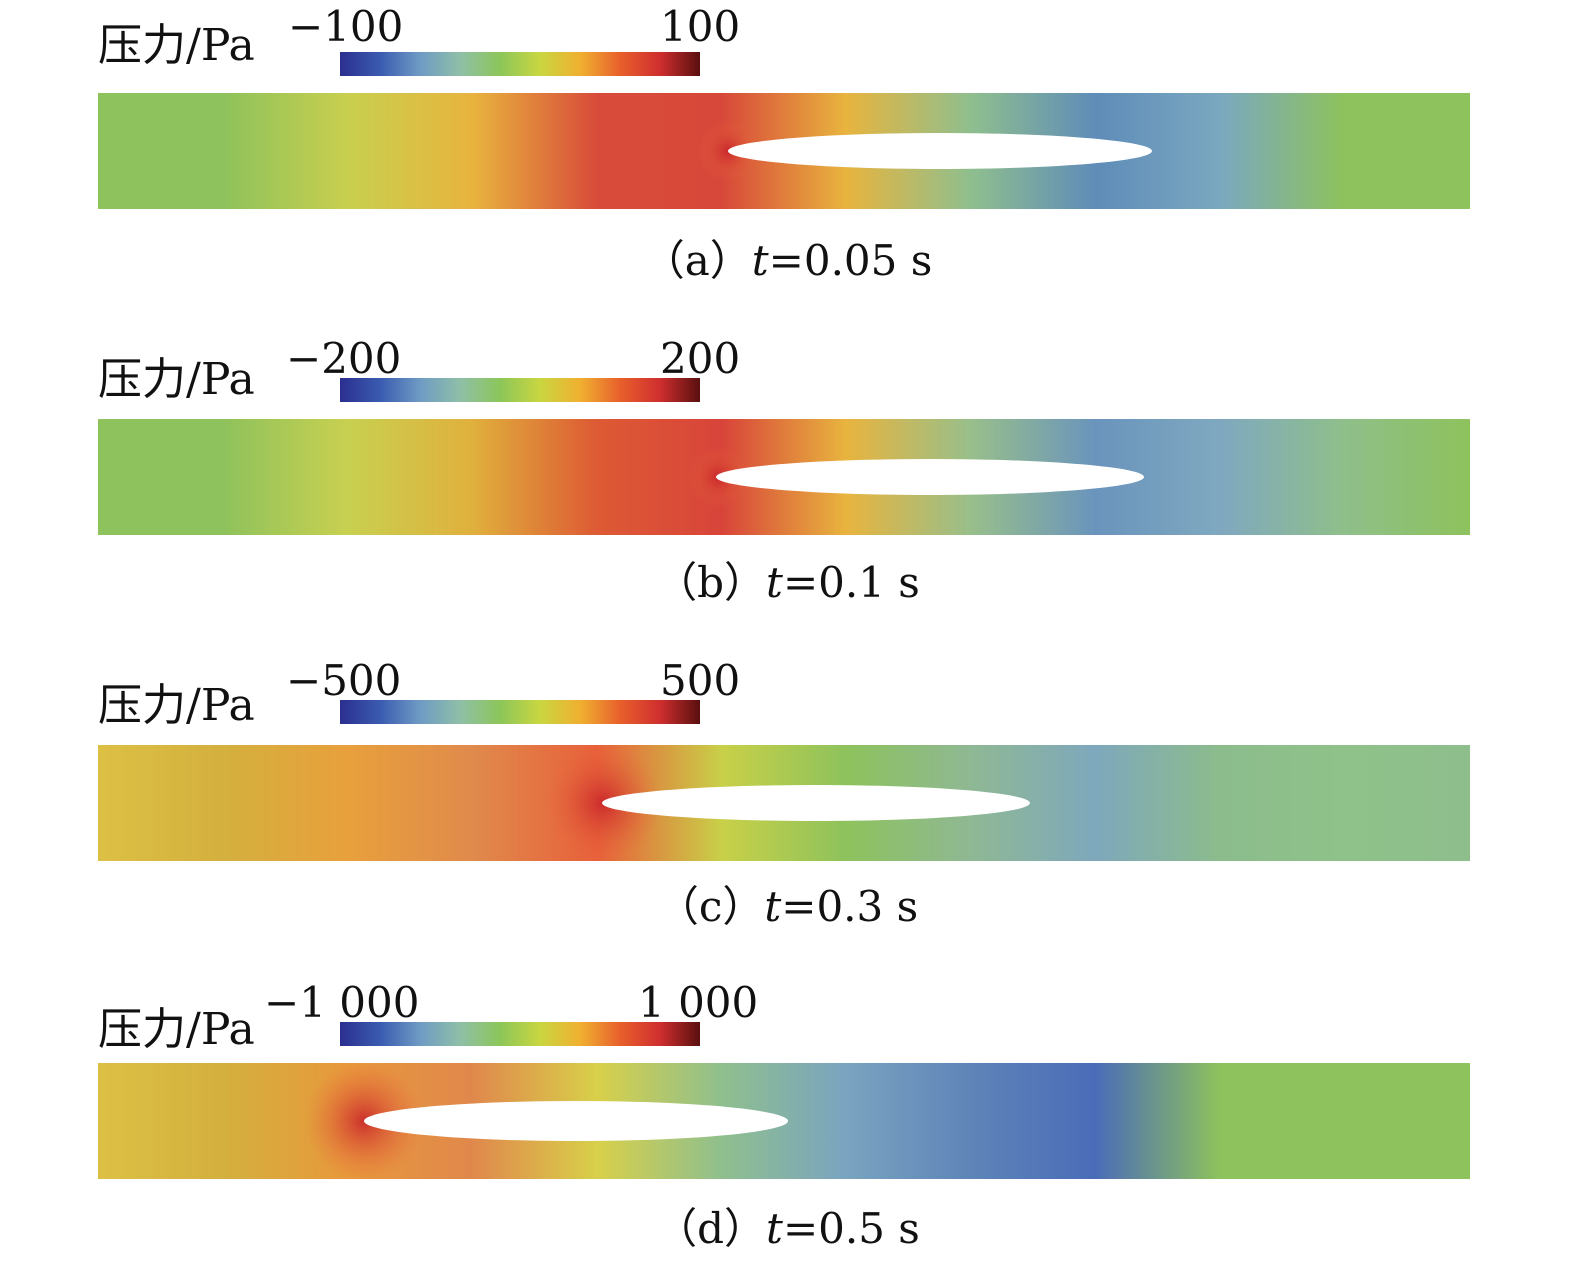 The width and height of the screenshot is (1575, 1262). Describe the element at coordinates (851, 582) in the screenshot. I see `caption-value: =0.1 s` at that location.